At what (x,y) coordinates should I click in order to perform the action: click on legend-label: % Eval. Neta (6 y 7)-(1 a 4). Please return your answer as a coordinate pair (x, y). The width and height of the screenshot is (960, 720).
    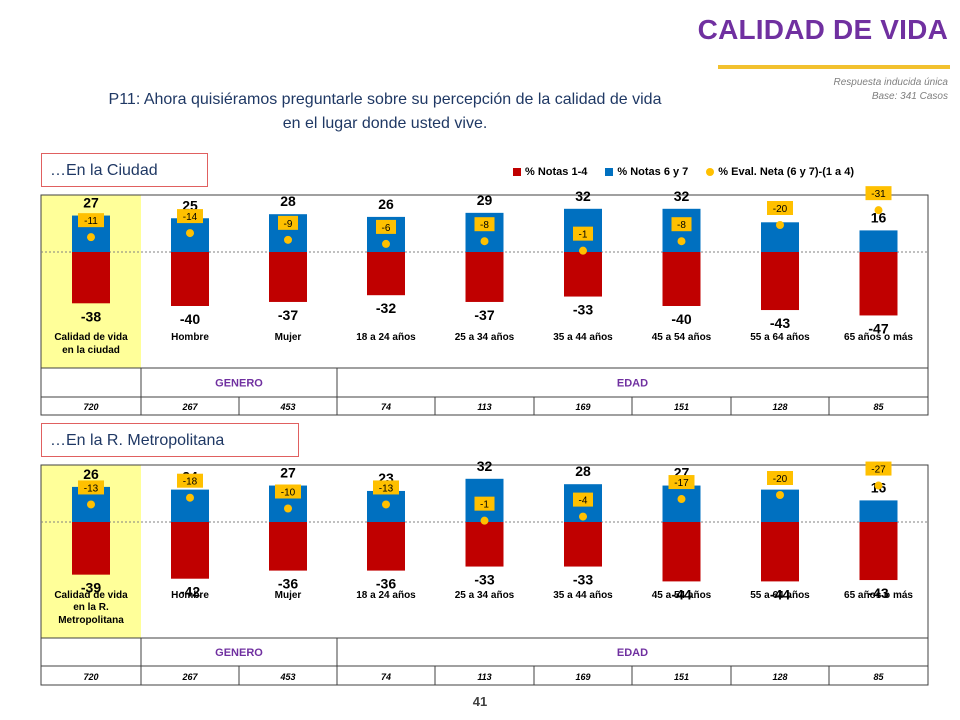
    Looking at the image, I should click on (786, 172).